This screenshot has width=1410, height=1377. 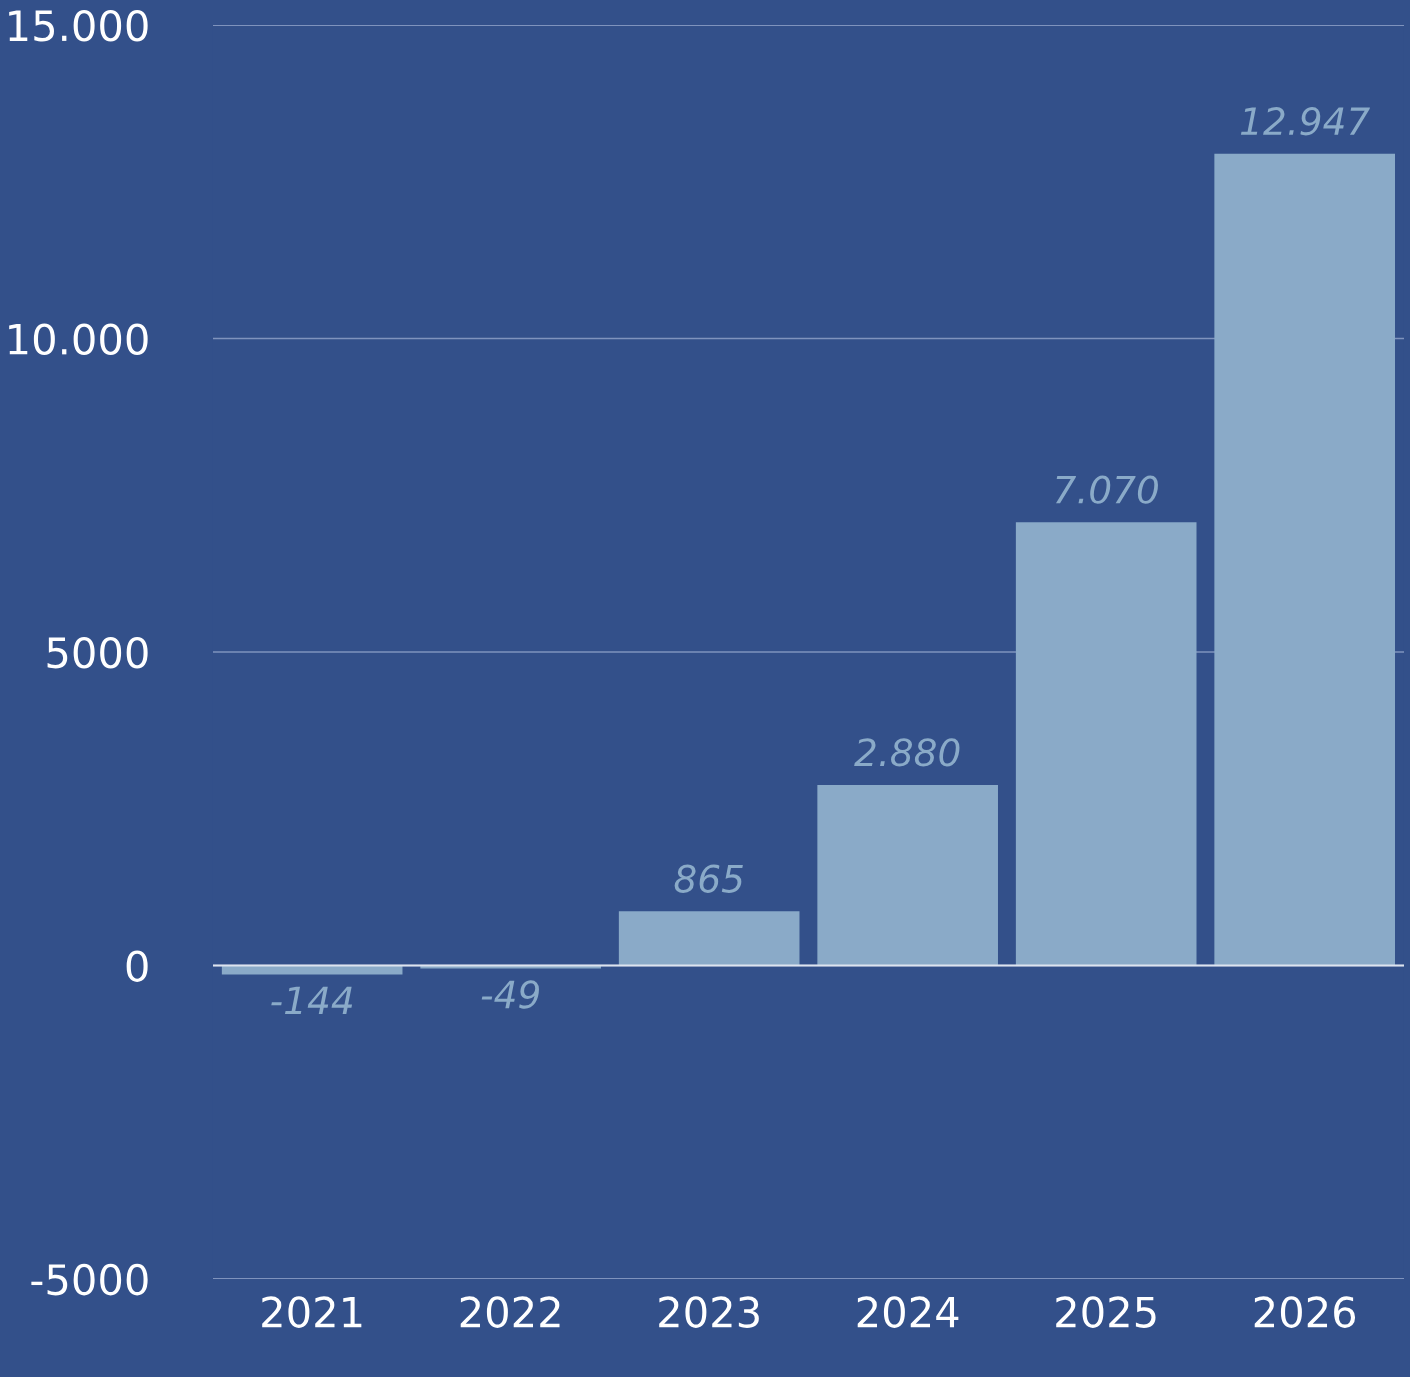 What do you see at coordinates (97, 652) in the screenshot?
I see `y-tick-label: 5000` at bounding box center [97, 652].